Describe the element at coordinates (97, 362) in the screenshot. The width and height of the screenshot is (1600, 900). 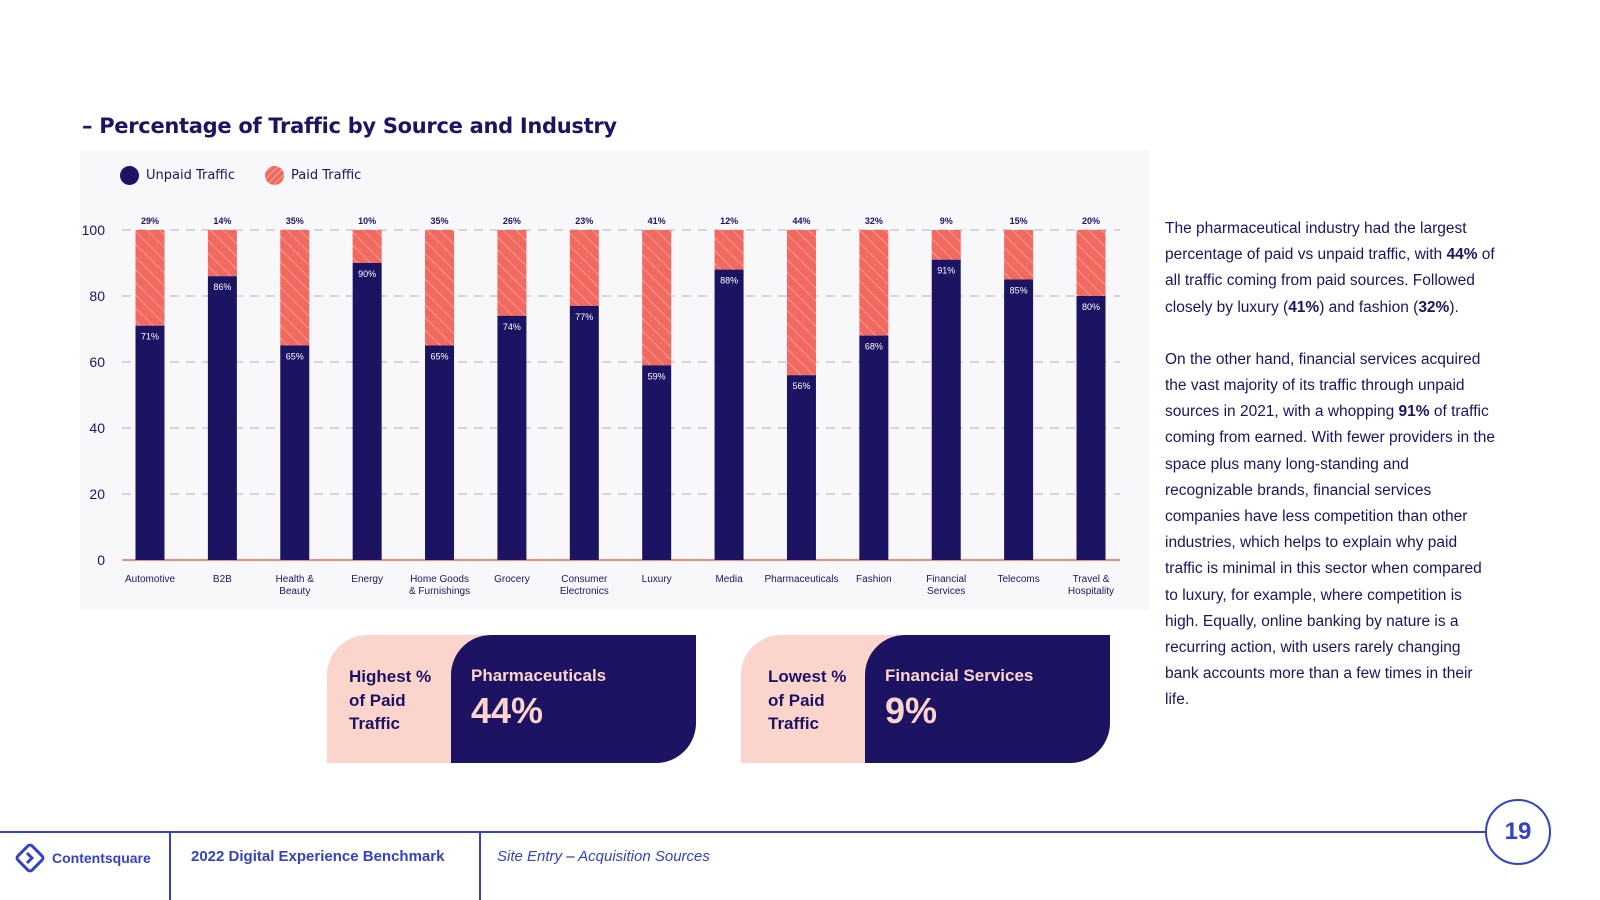
I see `y-tick-label: 60` at that location.